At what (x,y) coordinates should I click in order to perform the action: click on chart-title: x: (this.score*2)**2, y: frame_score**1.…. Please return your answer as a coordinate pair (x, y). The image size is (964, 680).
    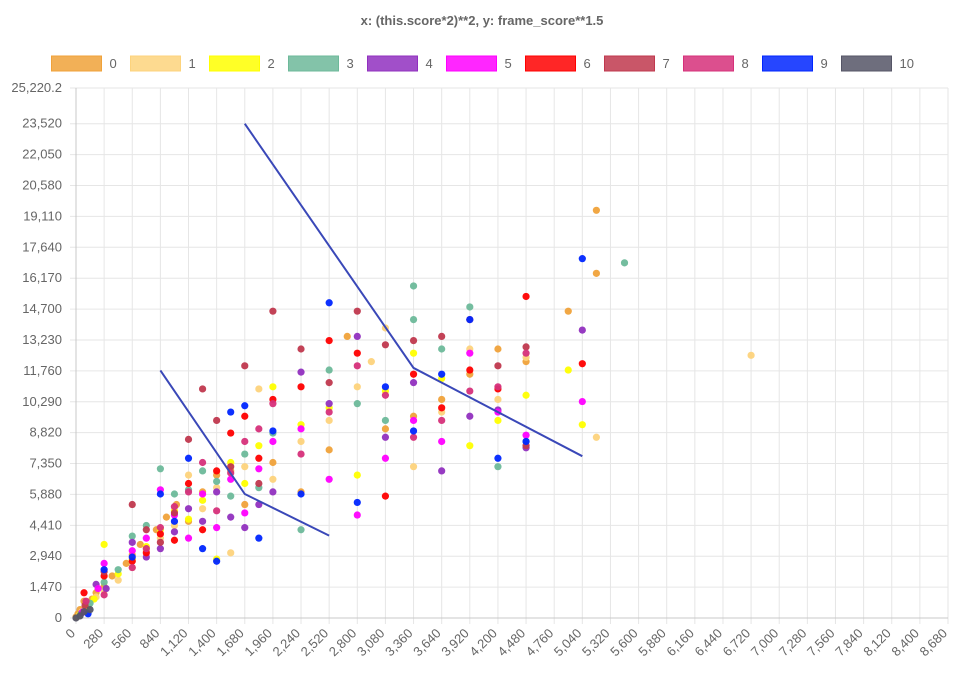
    Looking at the image, I should click on (482, 20).